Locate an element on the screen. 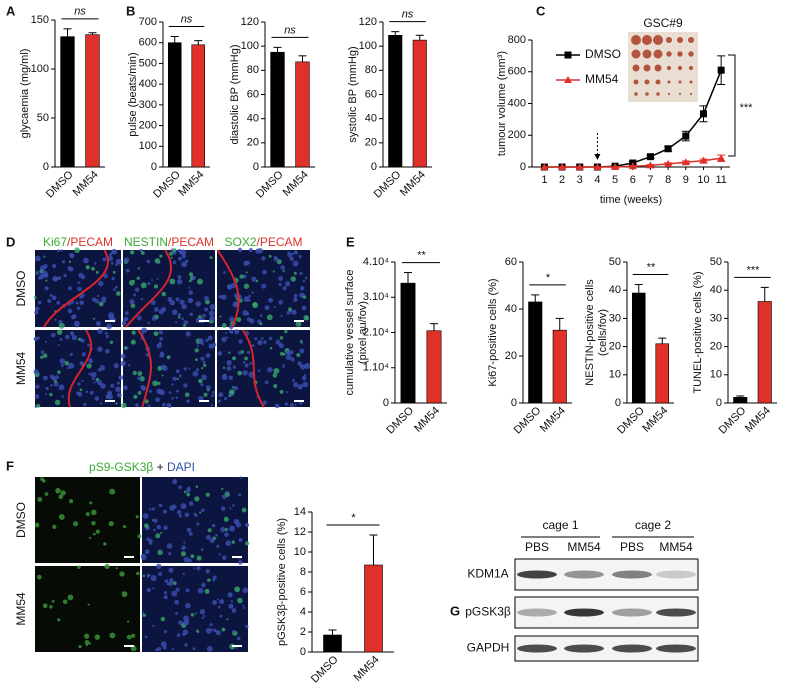  significance-label: ns is located at coordinates (290, 30).